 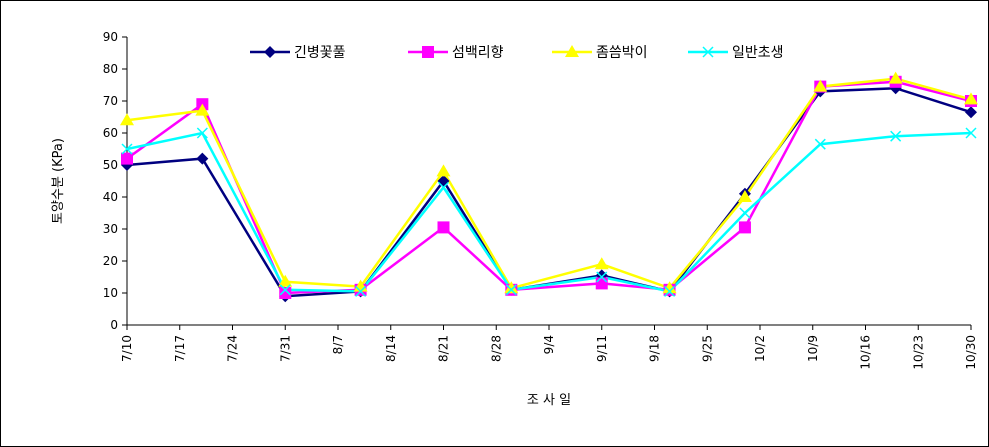 I want to click on x-tick-label: 10/2, so click(x=760, y=348).